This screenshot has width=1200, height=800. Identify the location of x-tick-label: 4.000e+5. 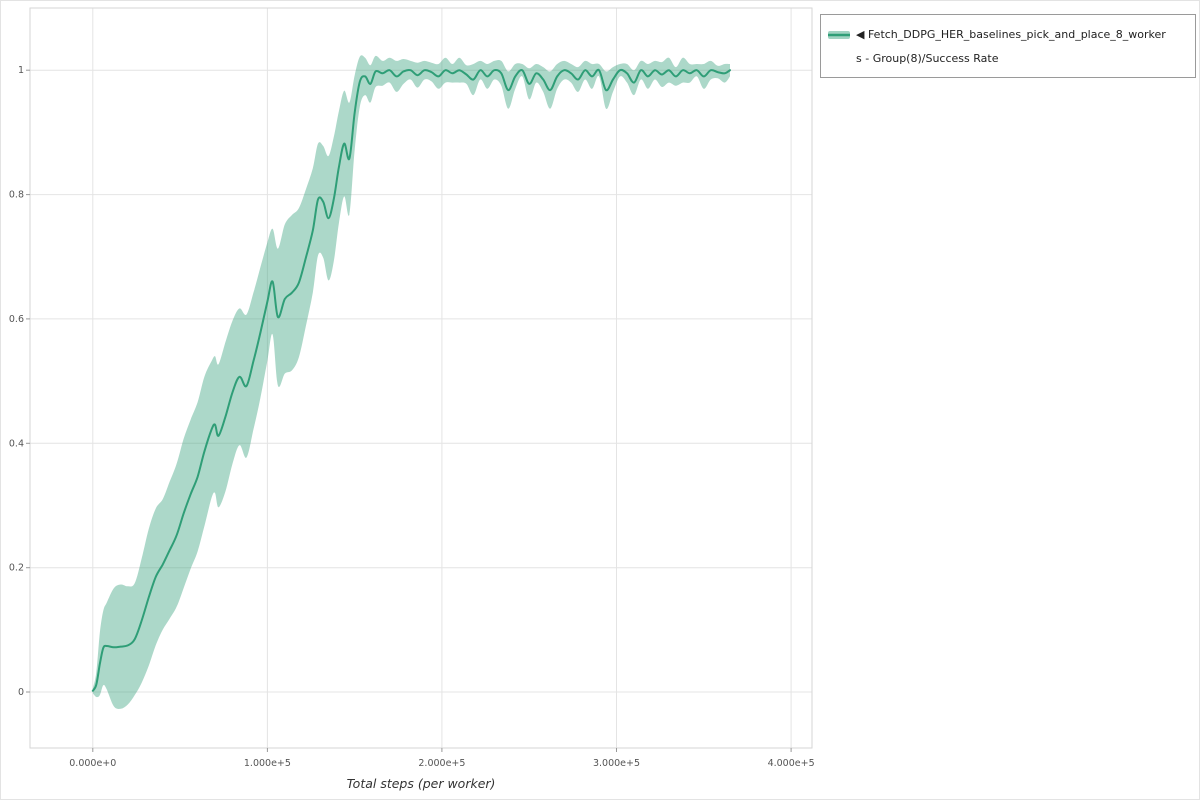
(791, 763).